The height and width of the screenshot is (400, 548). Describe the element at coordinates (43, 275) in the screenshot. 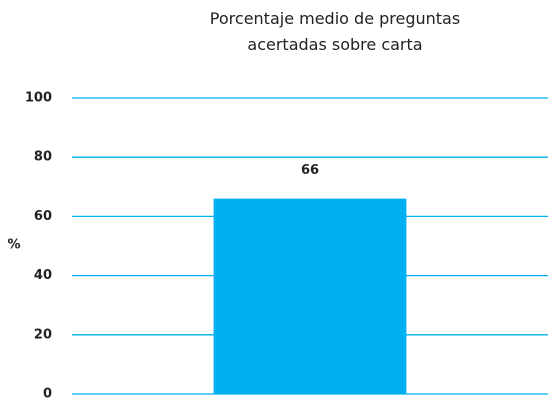

I see `y-tick-label: 40` at that location.